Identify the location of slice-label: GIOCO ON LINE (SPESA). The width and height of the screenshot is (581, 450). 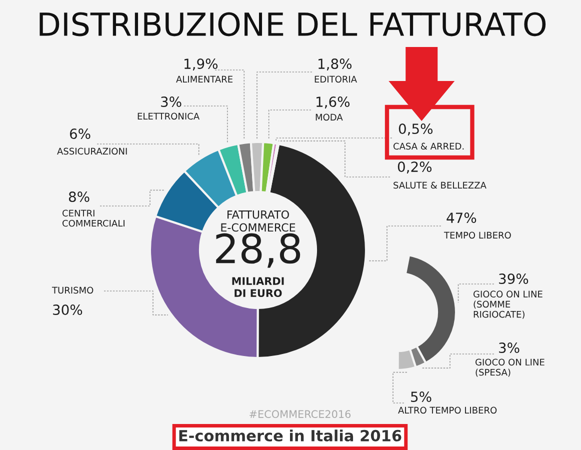
(510, 367).